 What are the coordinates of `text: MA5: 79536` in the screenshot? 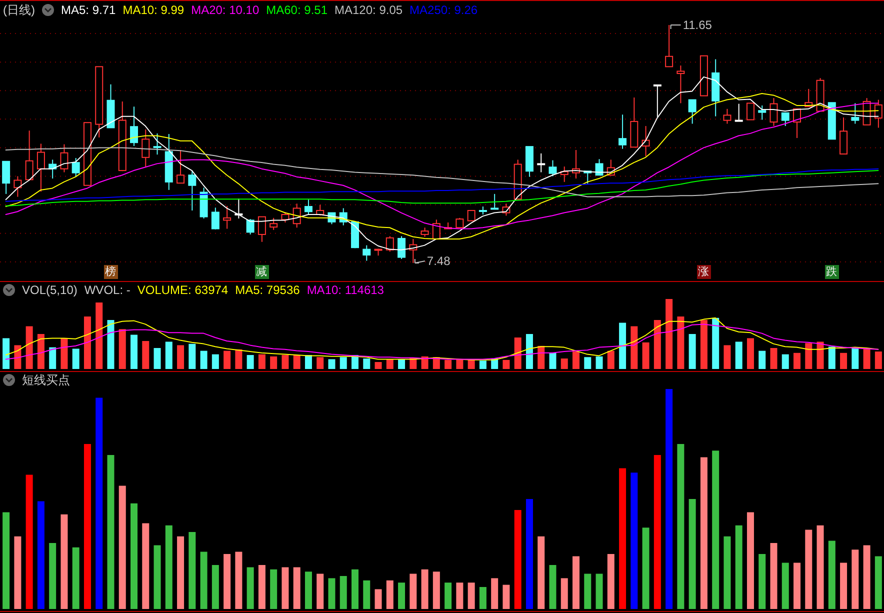 It's located at (267, 290).